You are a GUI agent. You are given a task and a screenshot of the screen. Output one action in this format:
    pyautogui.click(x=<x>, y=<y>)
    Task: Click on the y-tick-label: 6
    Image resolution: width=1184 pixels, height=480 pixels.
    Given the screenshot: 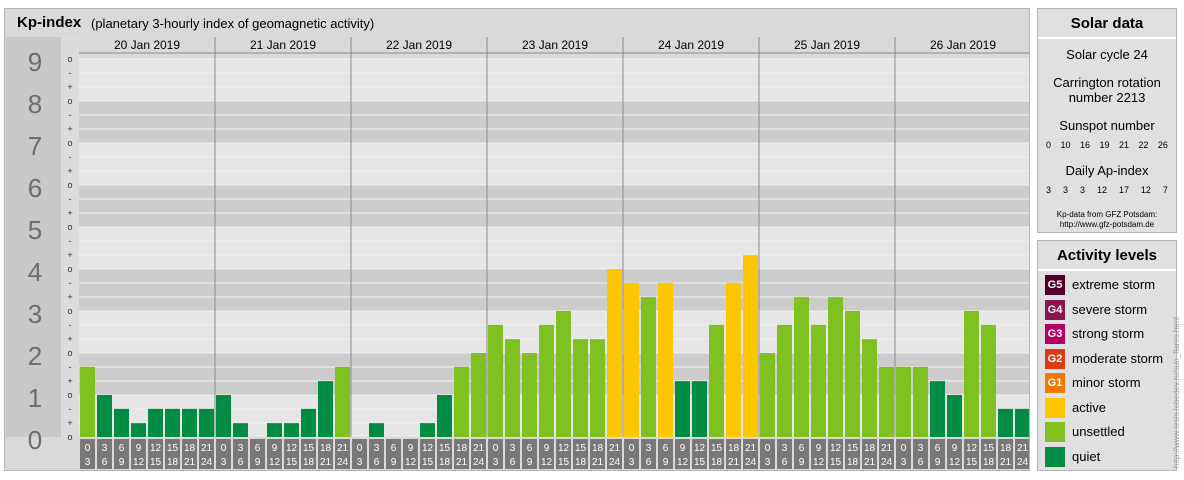 What is the action you would take?
    pyautogui.click(x=35, y=188)
    